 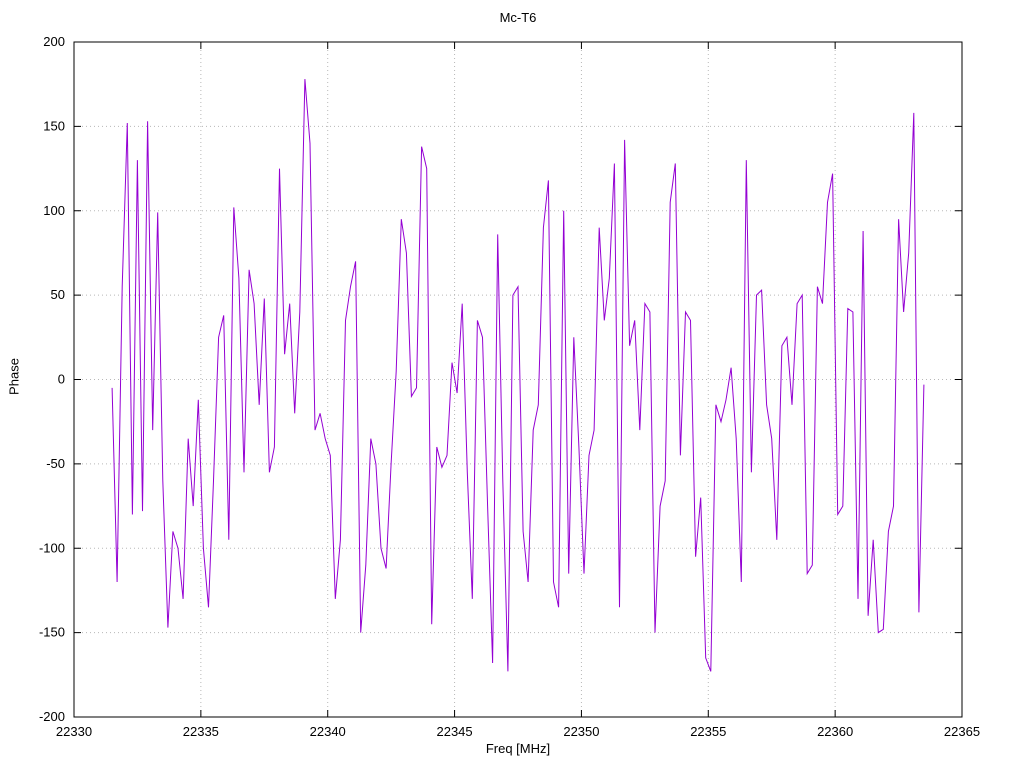 I want to click on y-tick-label: -100, so click(x=52, y=547).